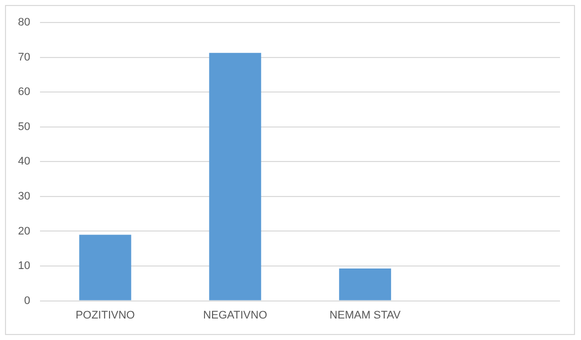 The image size is (581, 340). What do you see at coordinates (366, 315) in the screenshot?
I see `x-tick-label: NEMAM STAV` at bounding box center [366, 315].